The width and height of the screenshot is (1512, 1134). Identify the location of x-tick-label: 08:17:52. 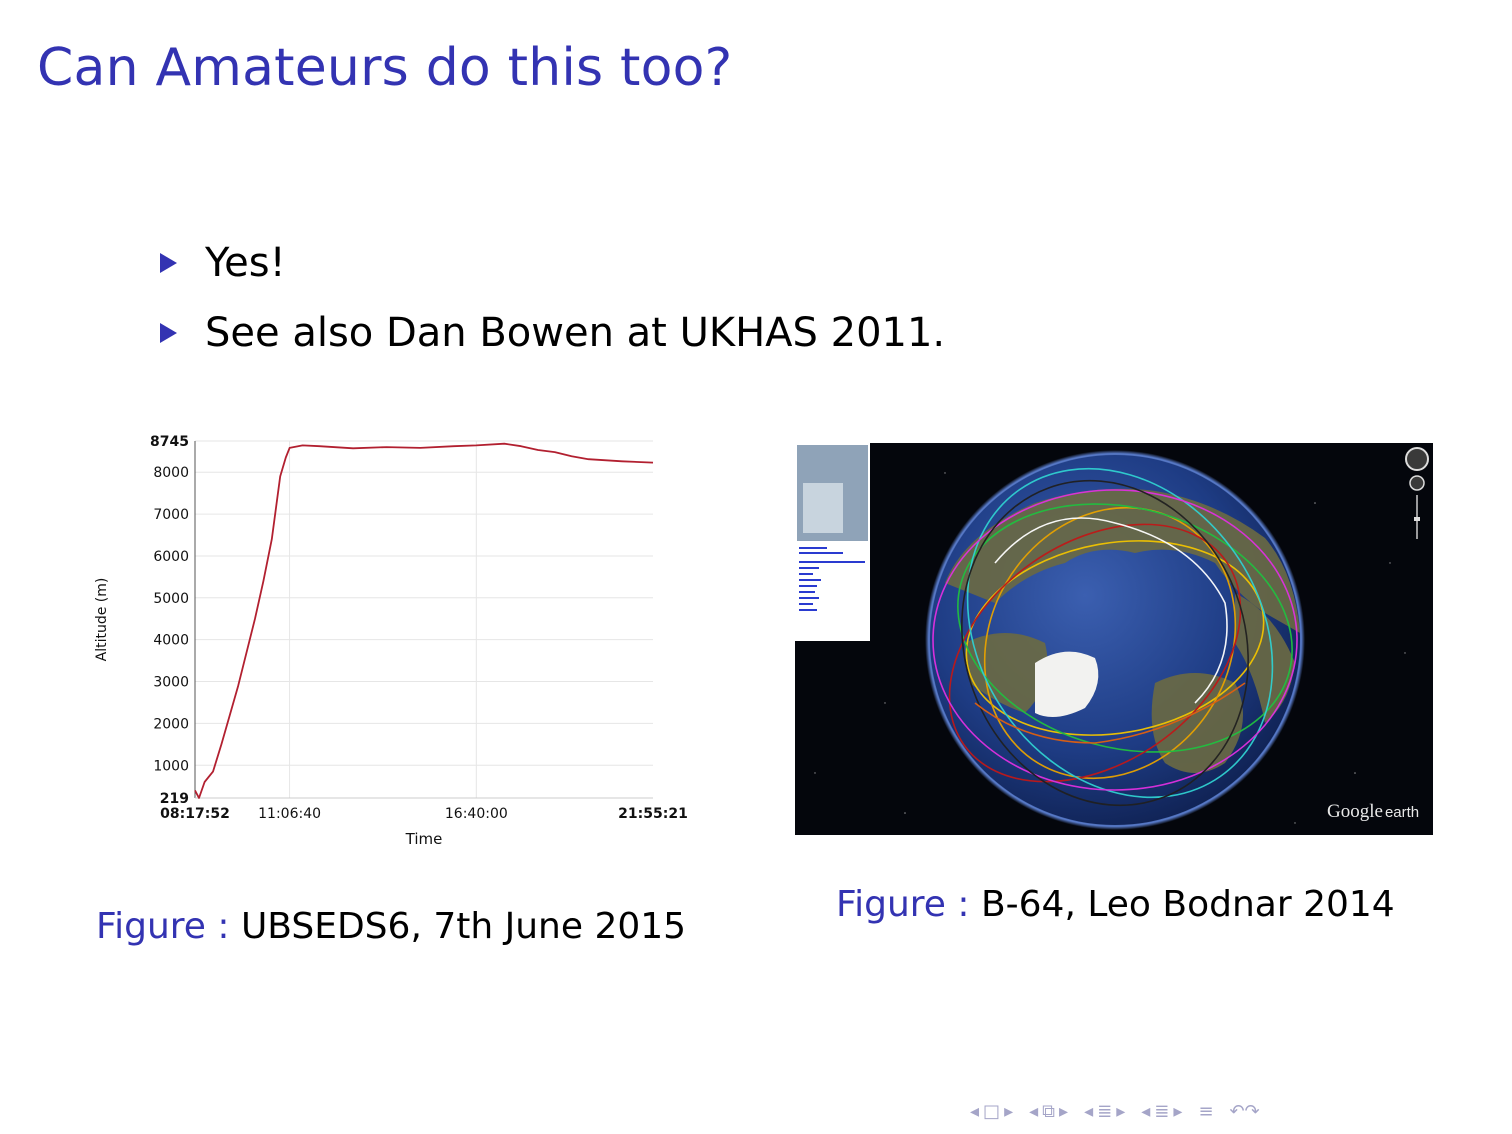
(195, 814).